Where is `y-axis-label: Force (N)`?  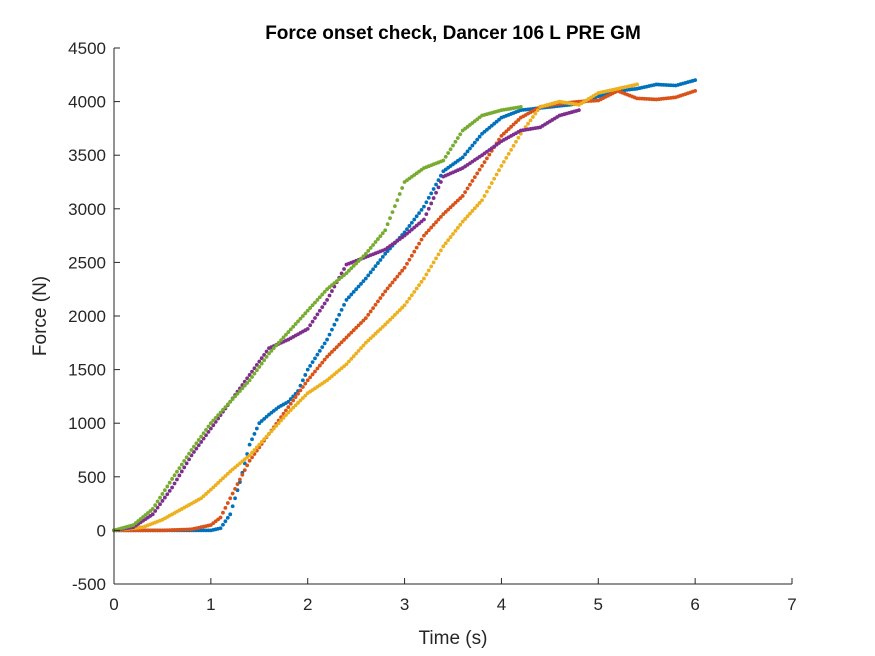 y-axis-label: Force (N) is located at coordinates (40, 316).